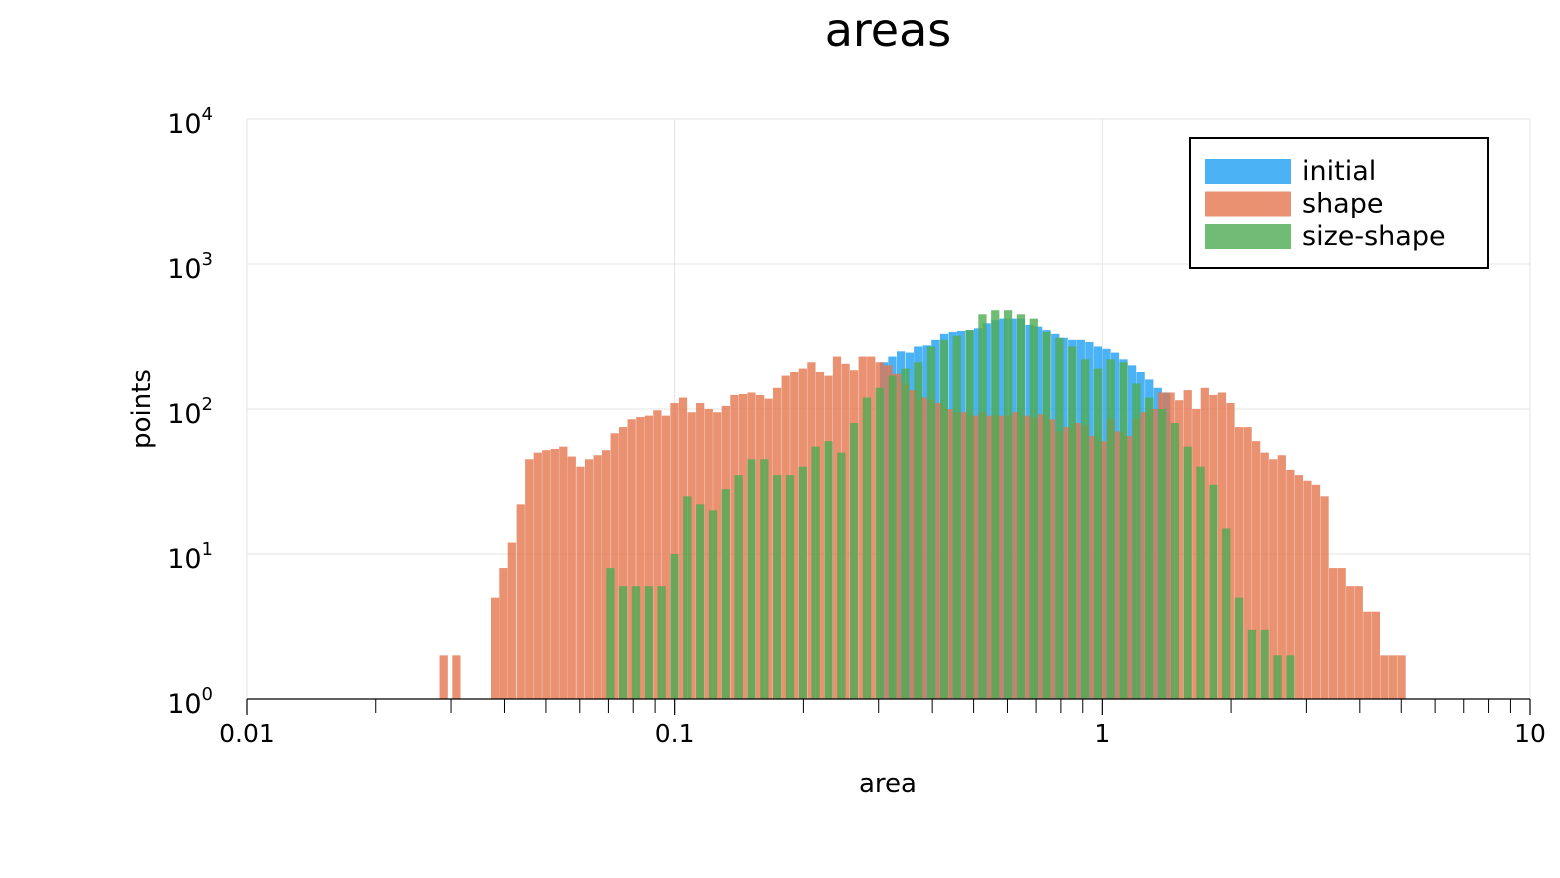 Image resolution: width=1560 pixels, height=878 pixels. Describe the element at coordinates (1530, 733) in the screenshot. I see `x-tick-label: 10` at that location.